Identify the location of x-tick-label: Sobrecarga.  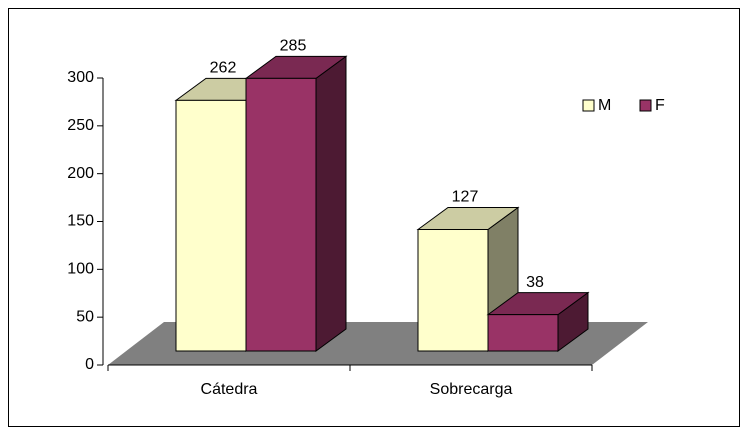
(471, 389).